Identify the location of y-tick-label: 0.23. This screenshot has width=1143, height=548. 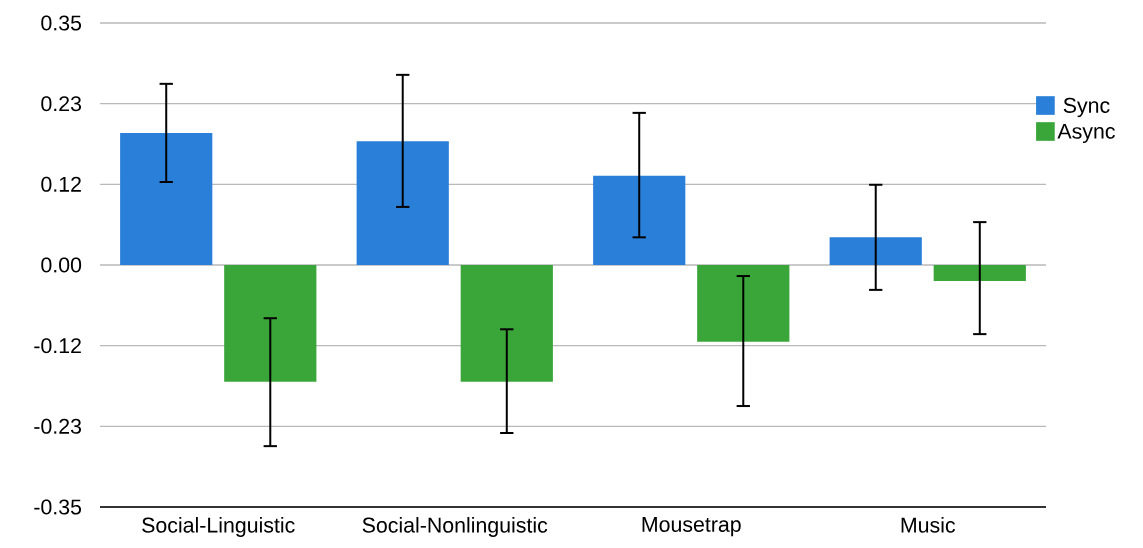
(61, 104).